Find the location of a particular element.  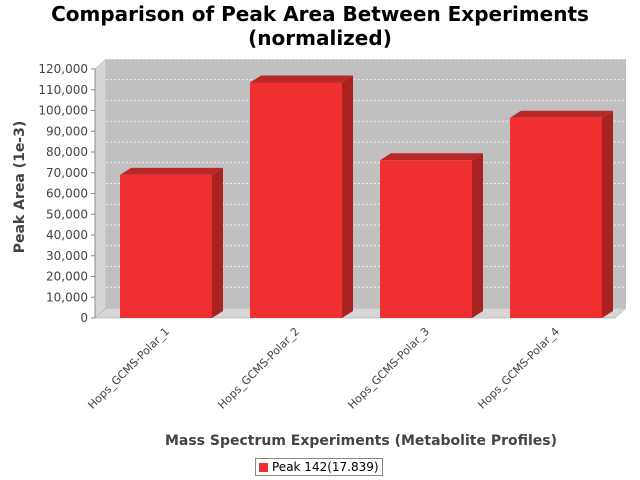

y-axis-title: Peak Area (1e-3) is located at coordinates (20, 187).